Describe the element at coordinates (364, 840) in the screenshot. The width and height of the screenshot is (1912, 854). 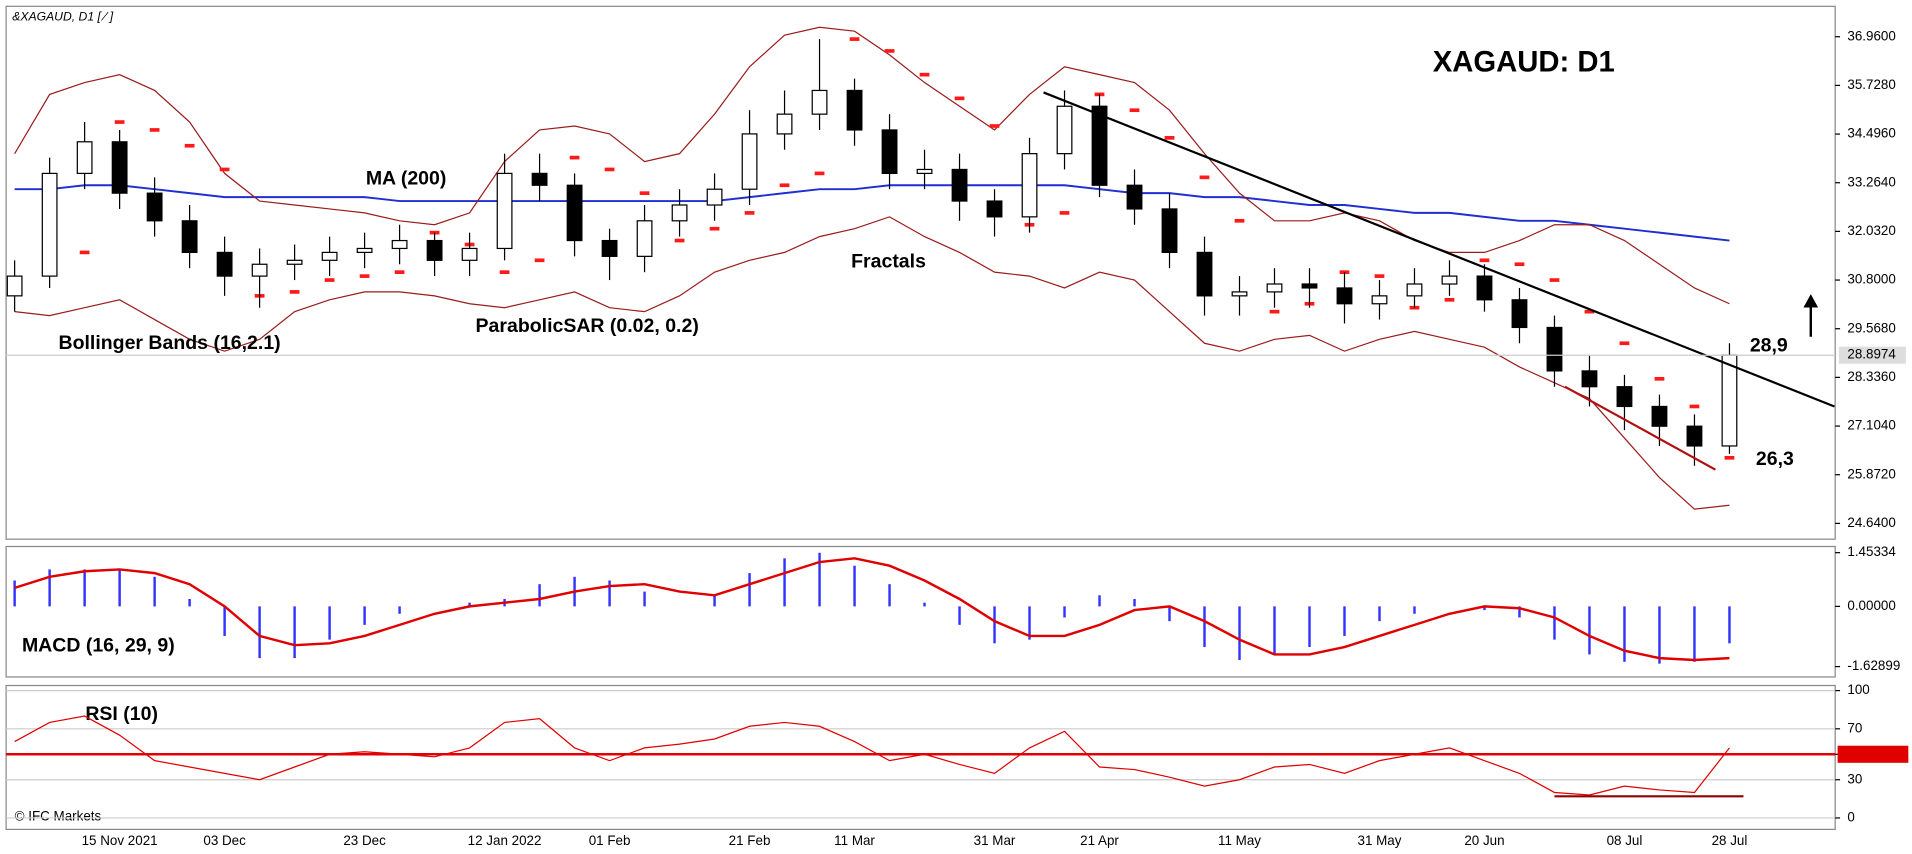
I see `x-tick-label: 23 Dec` at that location.